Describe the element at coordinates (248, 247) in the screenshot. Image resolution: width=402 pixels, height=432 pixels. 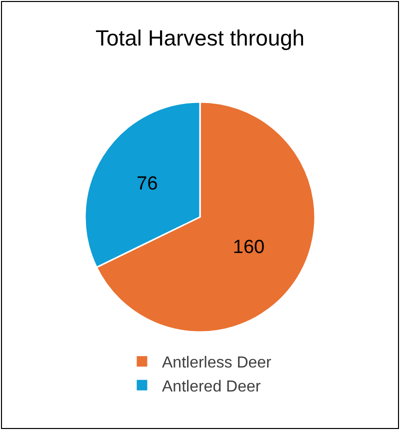
I see `data-label: 160` at that location.